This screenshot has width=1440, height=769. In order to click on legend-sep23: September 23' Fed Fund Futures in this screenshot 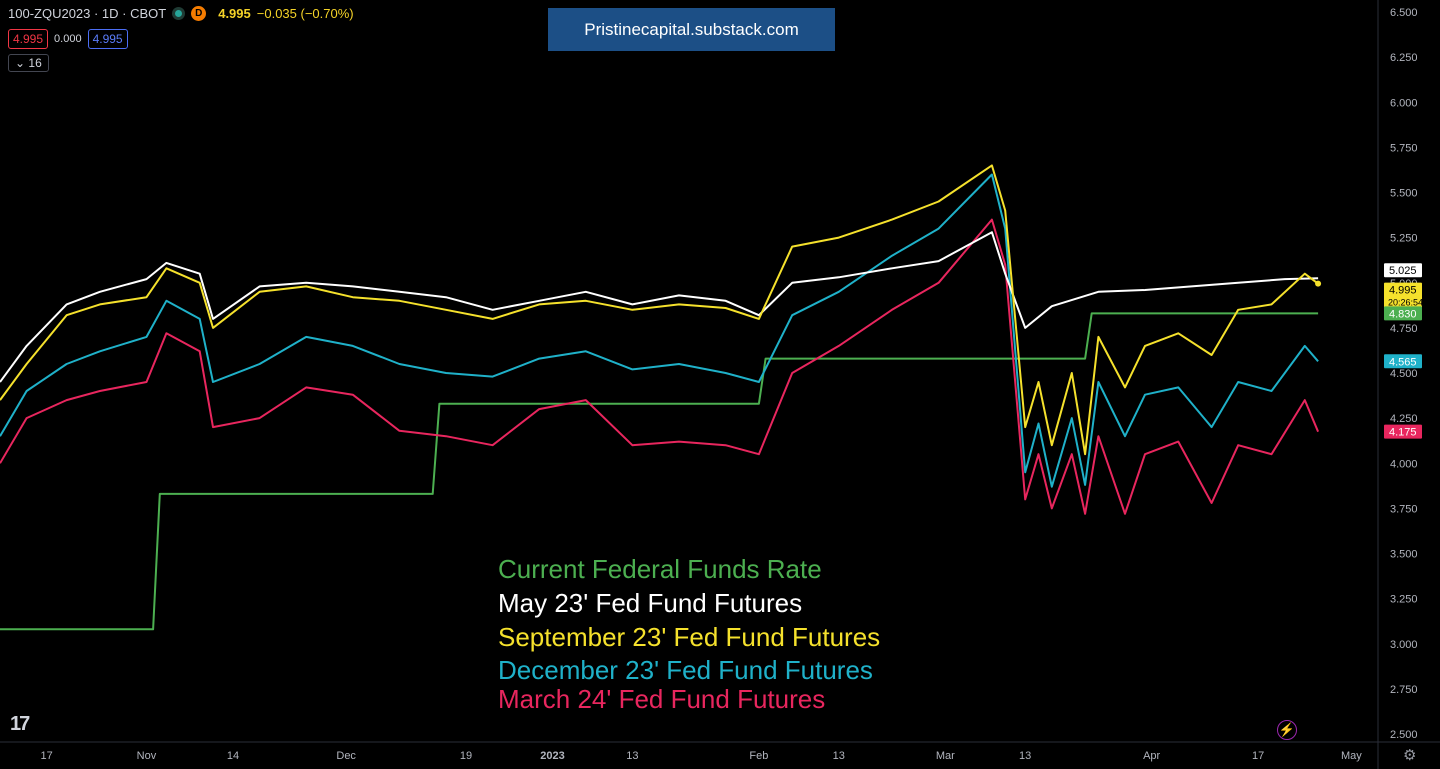, I will do `click(689, 637)`.